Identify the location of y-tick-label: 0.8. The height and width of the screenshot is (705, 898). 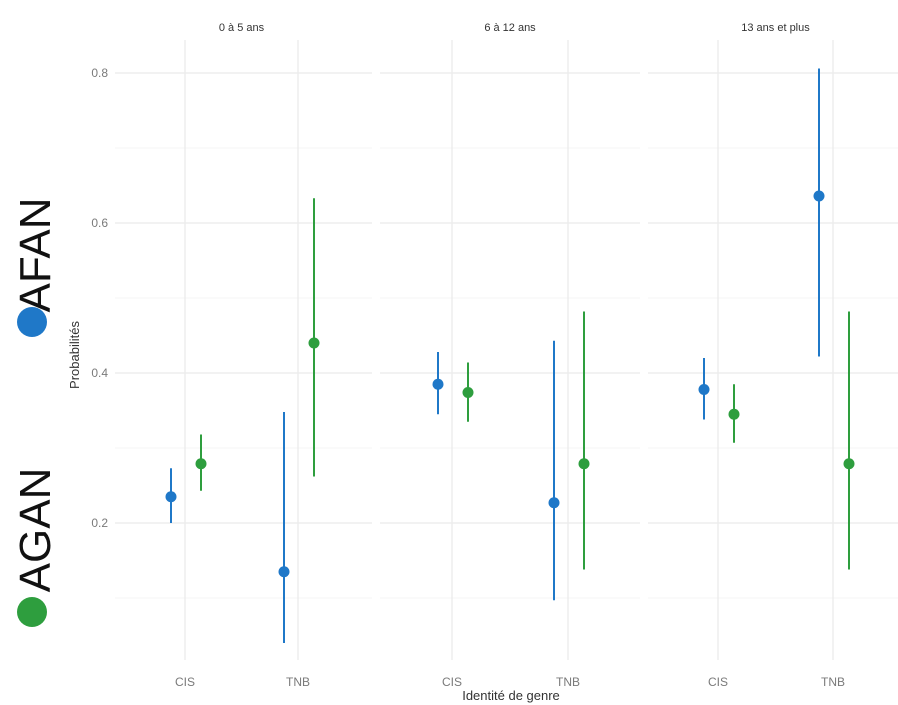
(99, 73).